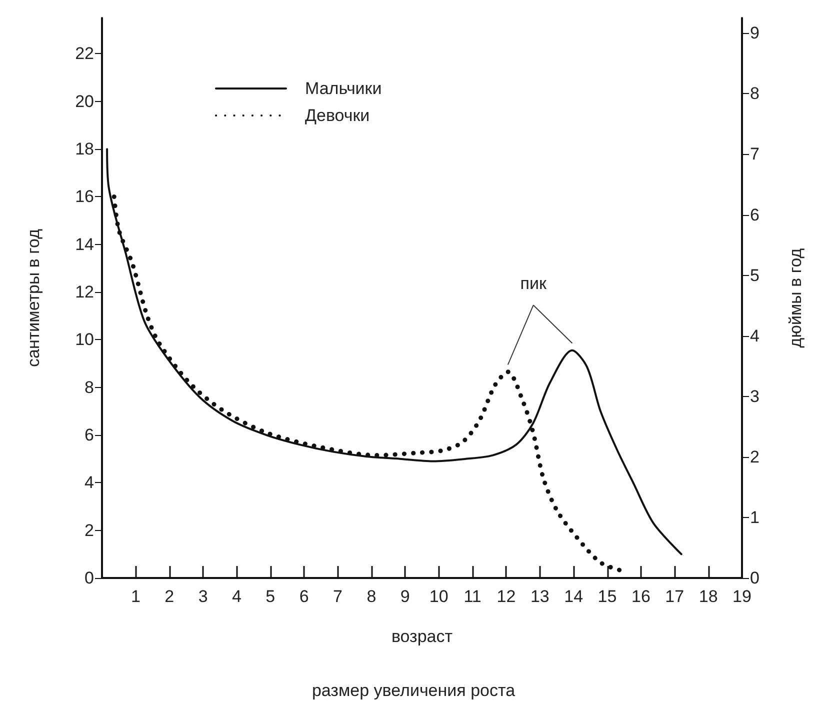  Describe the element at coordinates (84, 244) in the screenshot. I see `y-tick-label: 14` at that location.